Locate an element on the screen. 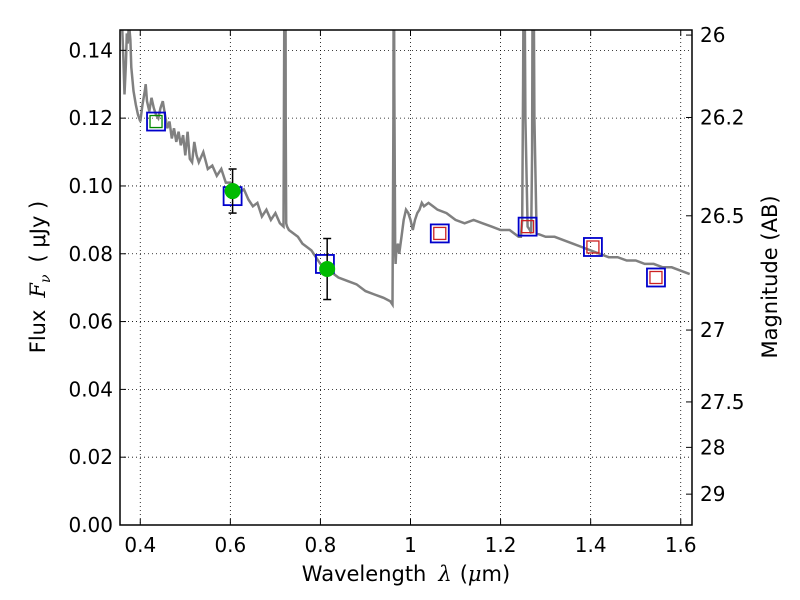 This screenshot has width=800, height=600. x-tick-label: 1.6 is located at coordinates (681, 545).